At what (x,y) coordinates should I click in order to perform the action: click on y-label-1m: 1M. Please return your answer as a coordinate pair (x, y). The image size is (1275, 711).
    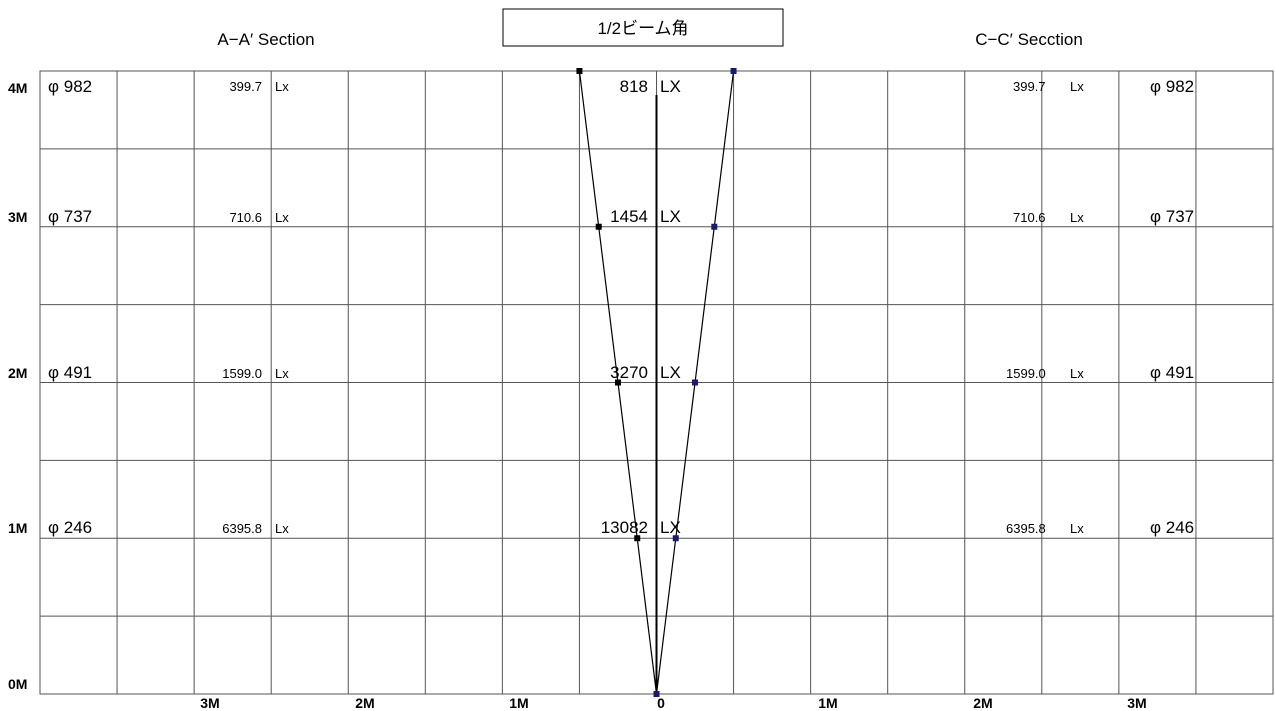
    Looking at the image, I should click on (17, 528).